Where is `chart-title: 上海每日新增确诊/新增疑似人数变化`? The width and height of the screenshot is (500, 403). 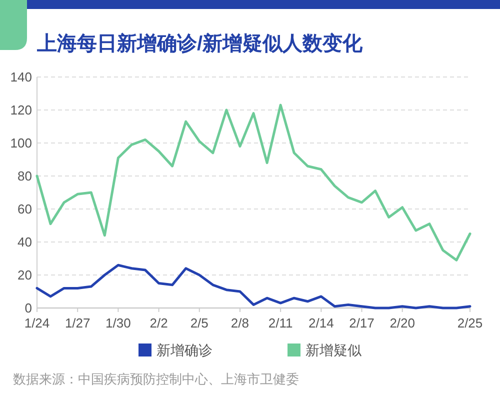
chart-title: 上海每日新增确诊/新增疑似人数变化 is located at coordinates (200, 43).